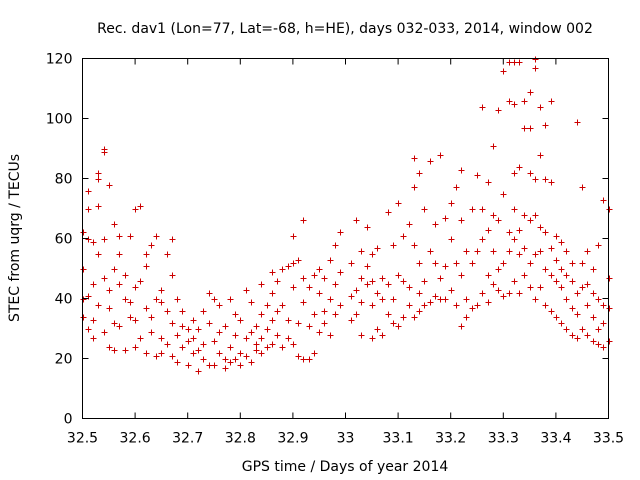  Describe the element at coordinates (135, 439) in the screenshot. I see `x-tick-label: 32.6` at that location.